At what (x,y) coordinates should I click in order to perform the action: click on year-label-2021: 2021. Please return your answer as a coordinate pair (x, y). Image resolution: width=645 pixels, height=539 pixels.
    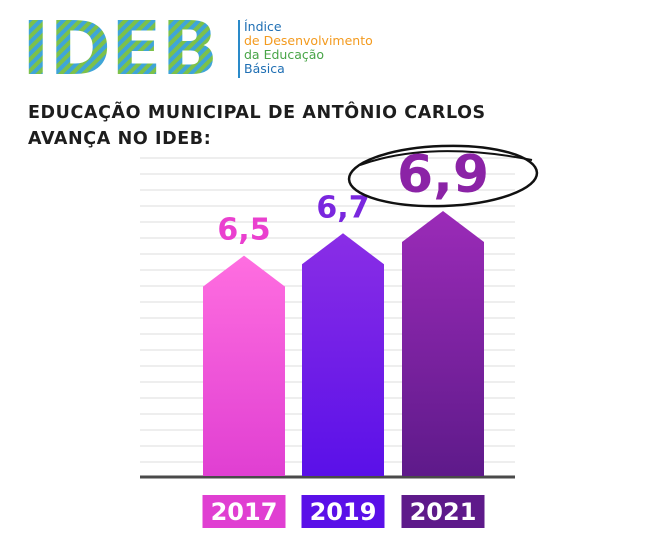
    Looking at the image, I should click on (443, 512).